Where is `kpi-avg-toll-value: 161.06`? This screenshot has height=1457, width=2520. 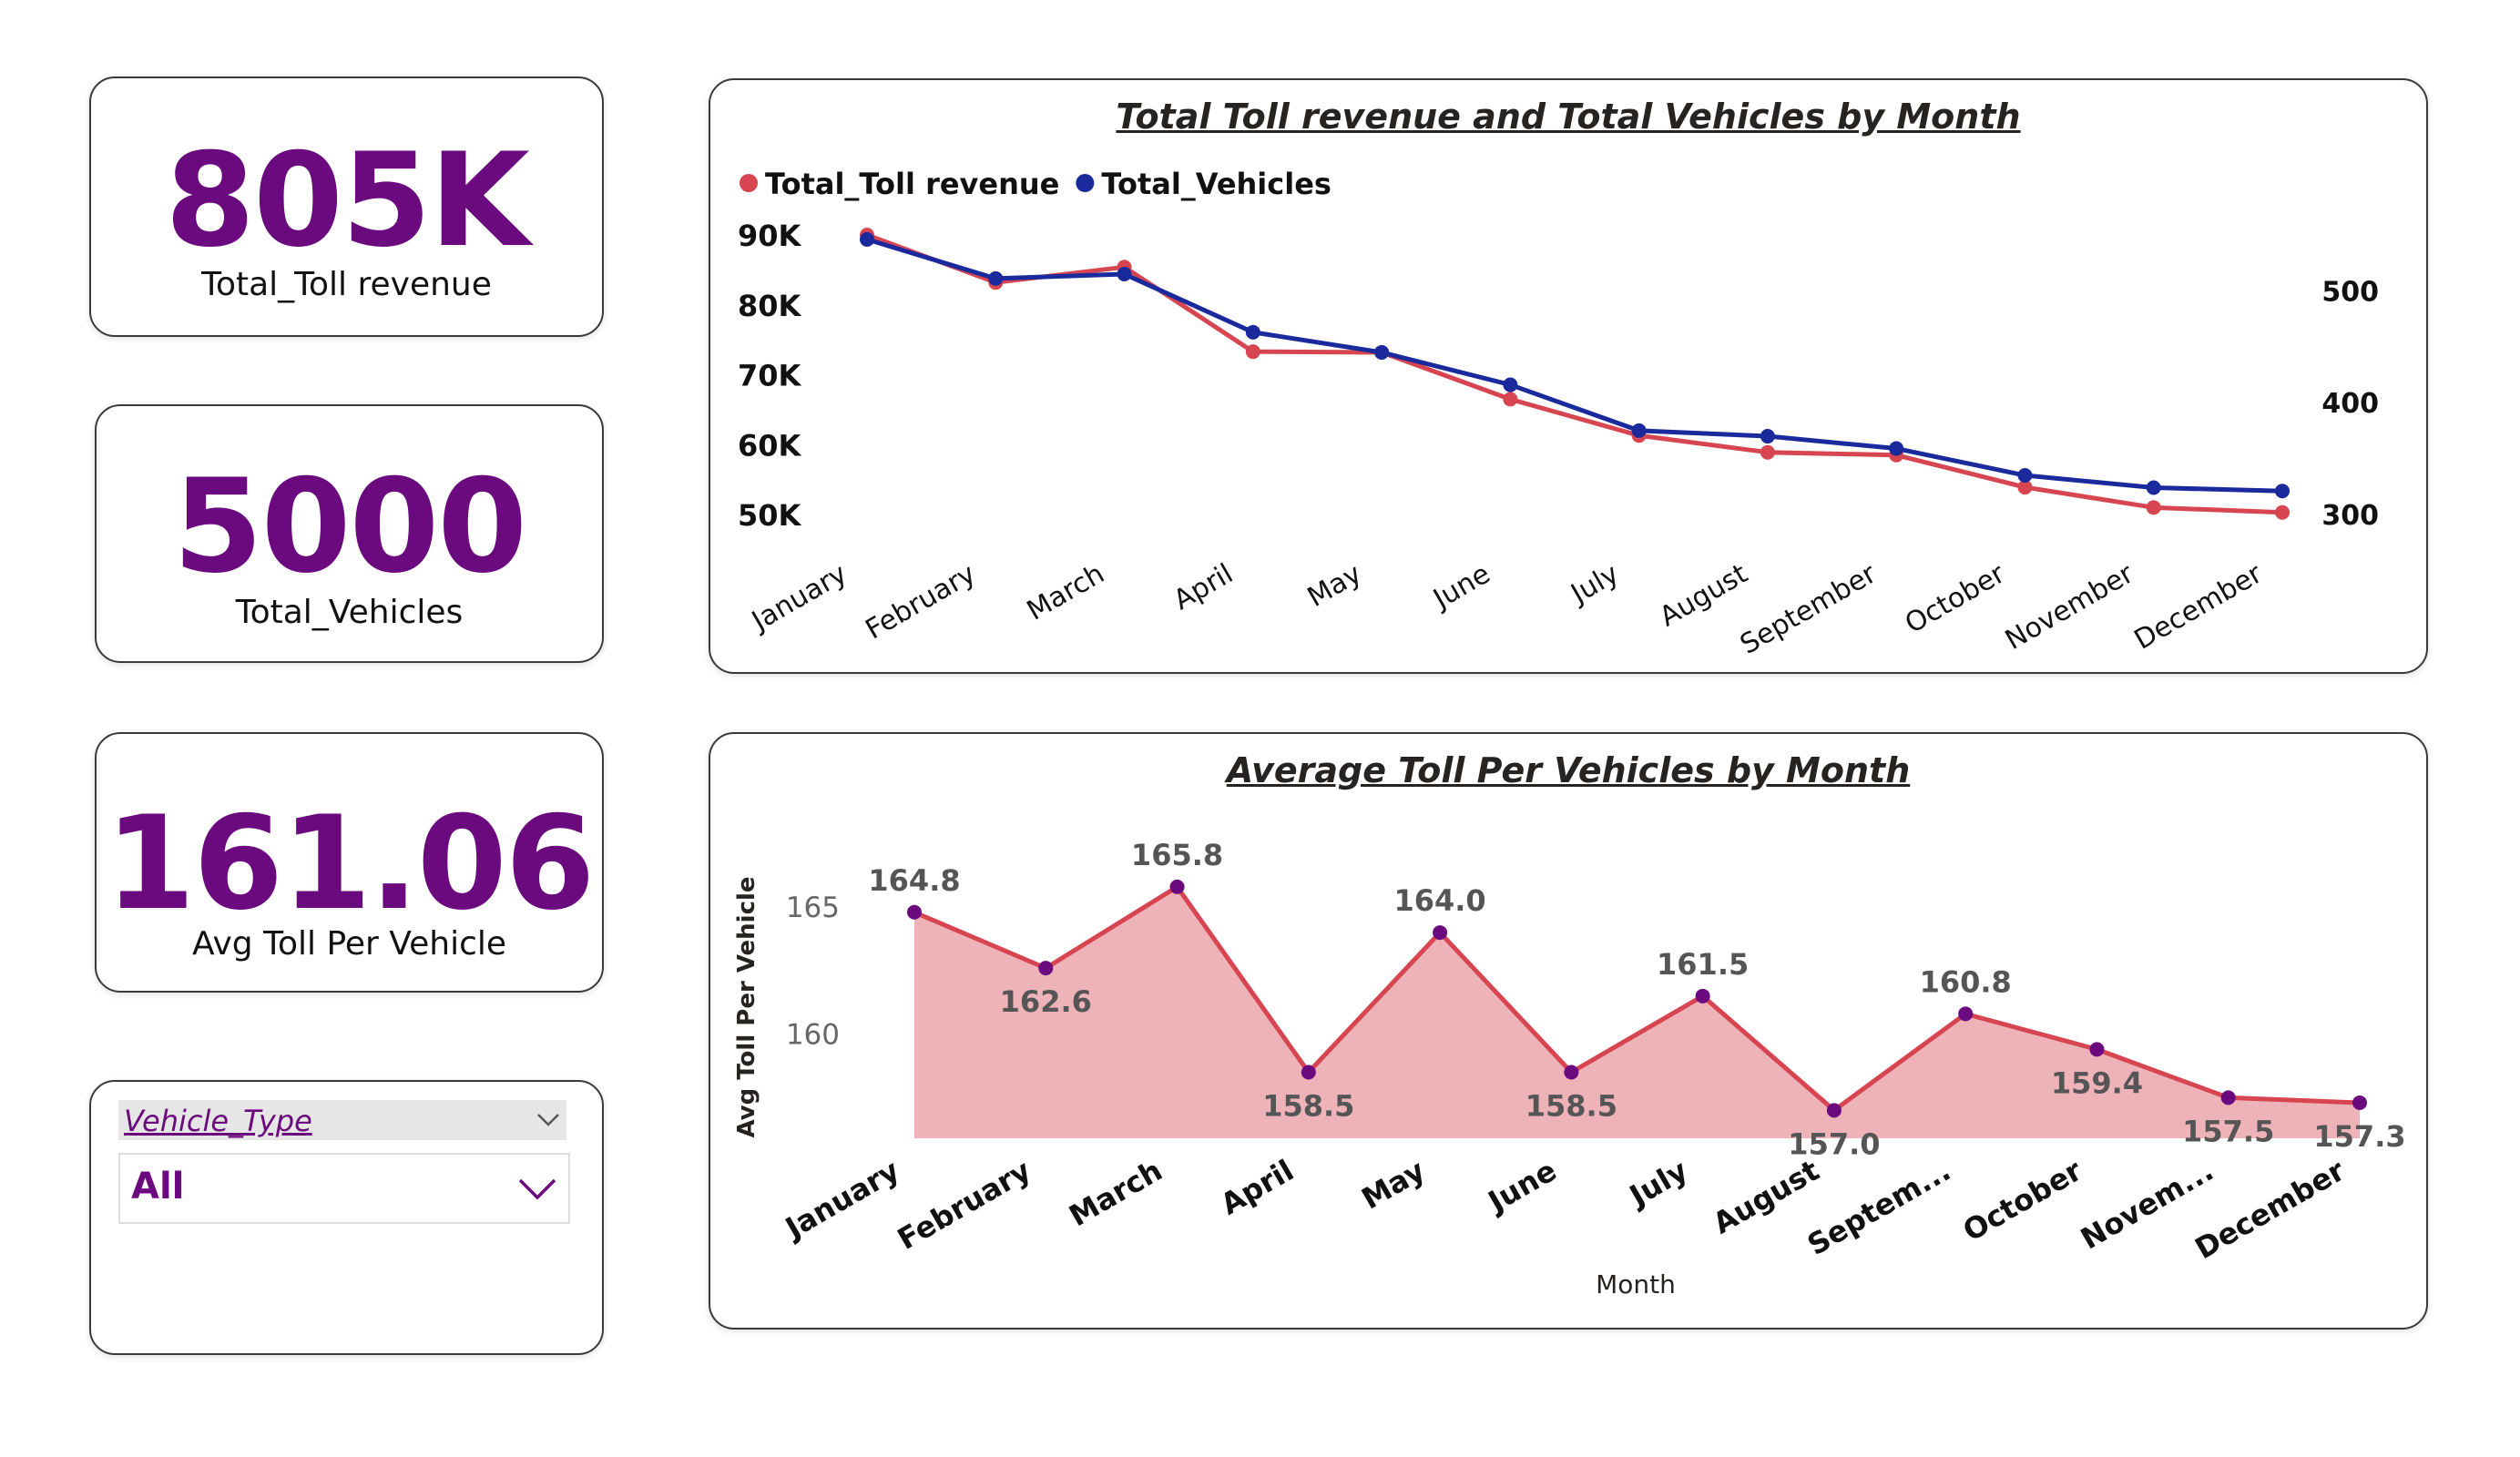
kpi-avg-toll-value: 161.06 is located at coordinates (350, 864).